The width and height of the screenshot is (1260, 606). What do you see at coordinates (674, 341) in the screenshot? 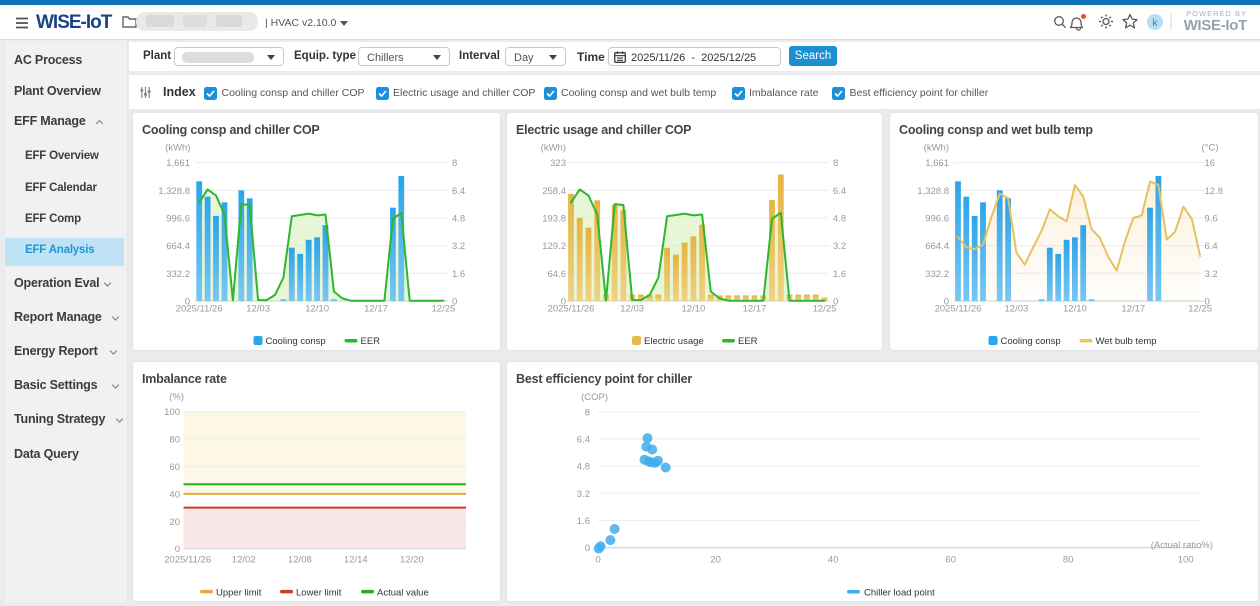
I see `svg-text: Electric usage` at bounding box center [674, 341].